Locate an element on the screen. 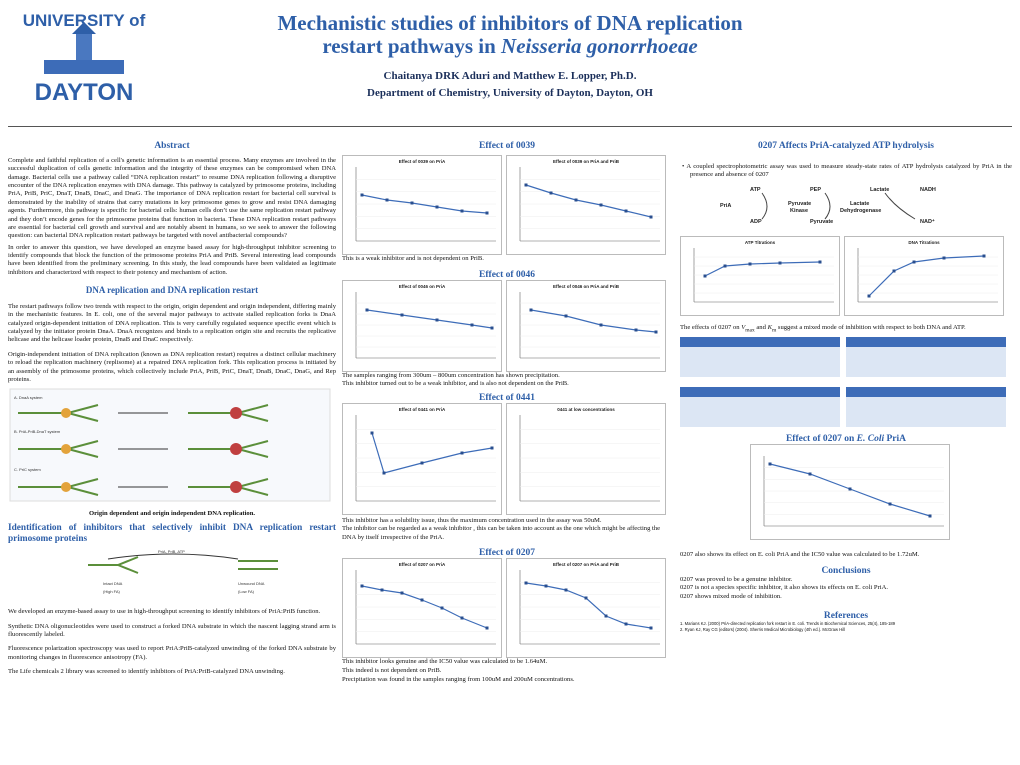 The height and width of the screenshot is (765, 1020). chart-image: Effect of 0207 on PriA and PriB is located at coordinates (586, 608).